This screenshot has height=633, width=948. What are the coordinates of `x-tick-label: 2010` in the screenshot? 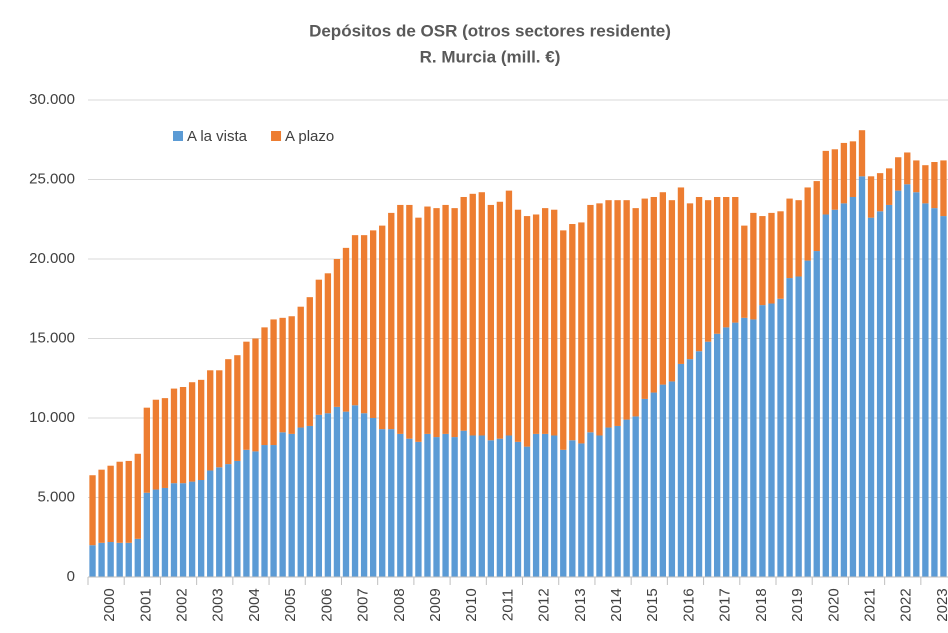 It's located at (471, 604).